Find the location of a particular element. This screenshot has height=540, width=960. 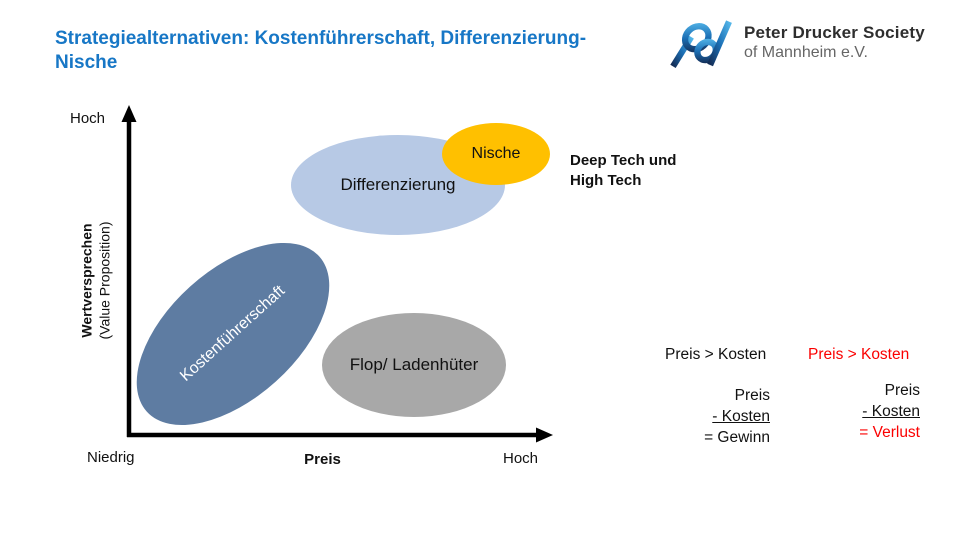

x-axis-right-label: Hoch is located at coordinates (521, 458).